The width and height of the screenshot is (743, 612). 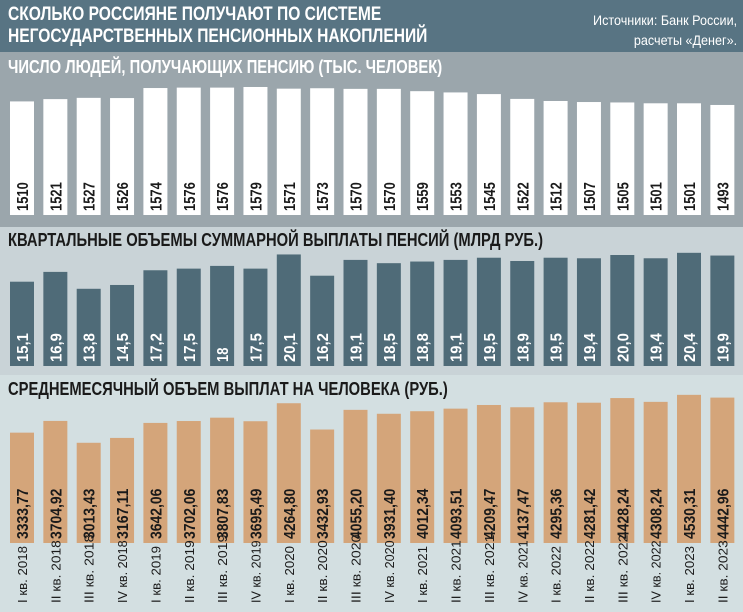 I want to click on data-label: 4093,51, so click(x=457, y=514).